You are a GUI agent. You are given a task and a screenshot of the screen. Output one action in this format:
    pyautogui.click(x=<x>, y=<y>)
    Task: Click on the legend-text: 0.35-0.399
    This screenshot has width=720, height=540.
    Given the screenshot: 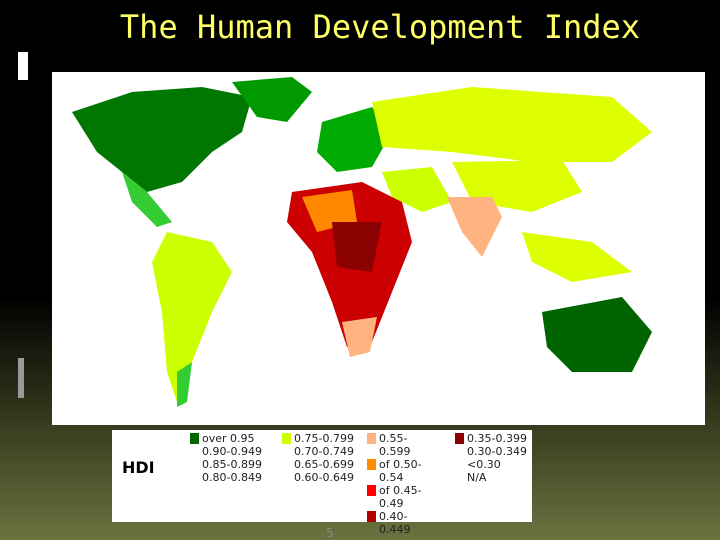 What is the action you would take?
    pyautogui.click(x=497, y=438)
    